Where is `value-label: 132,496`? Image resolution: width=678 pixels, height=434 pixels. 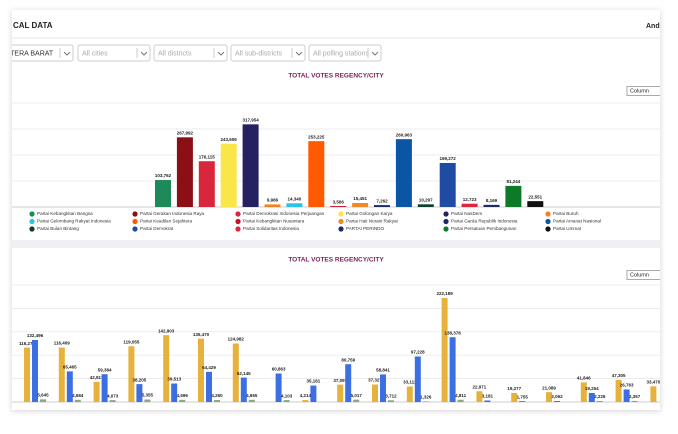 value-label: 132,496 is located at coordinates (35, 335).